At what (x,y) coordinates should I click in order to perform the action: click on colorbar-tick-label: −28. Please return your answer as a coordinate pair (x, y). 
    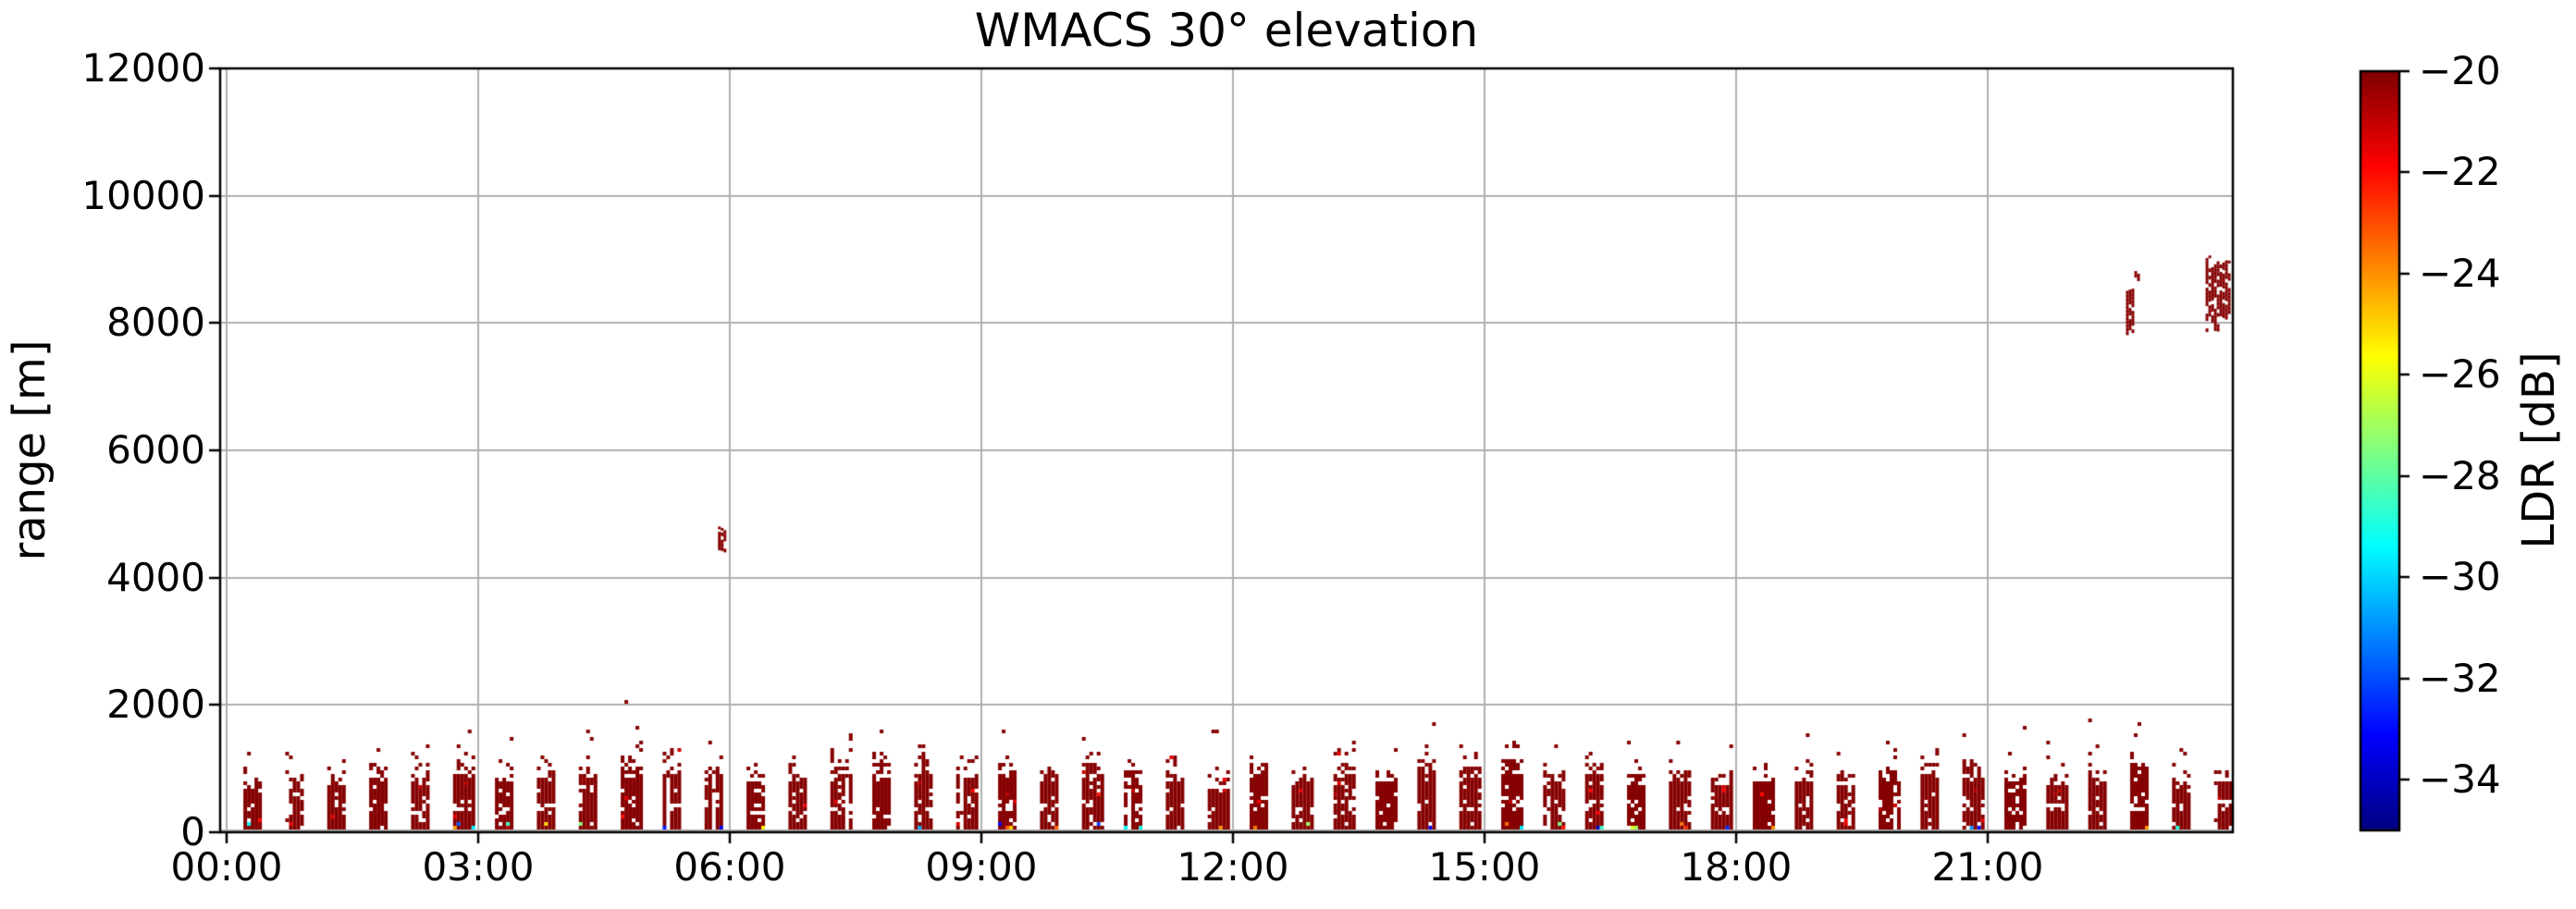
    Looking at the image, I should click on (2460, 475).